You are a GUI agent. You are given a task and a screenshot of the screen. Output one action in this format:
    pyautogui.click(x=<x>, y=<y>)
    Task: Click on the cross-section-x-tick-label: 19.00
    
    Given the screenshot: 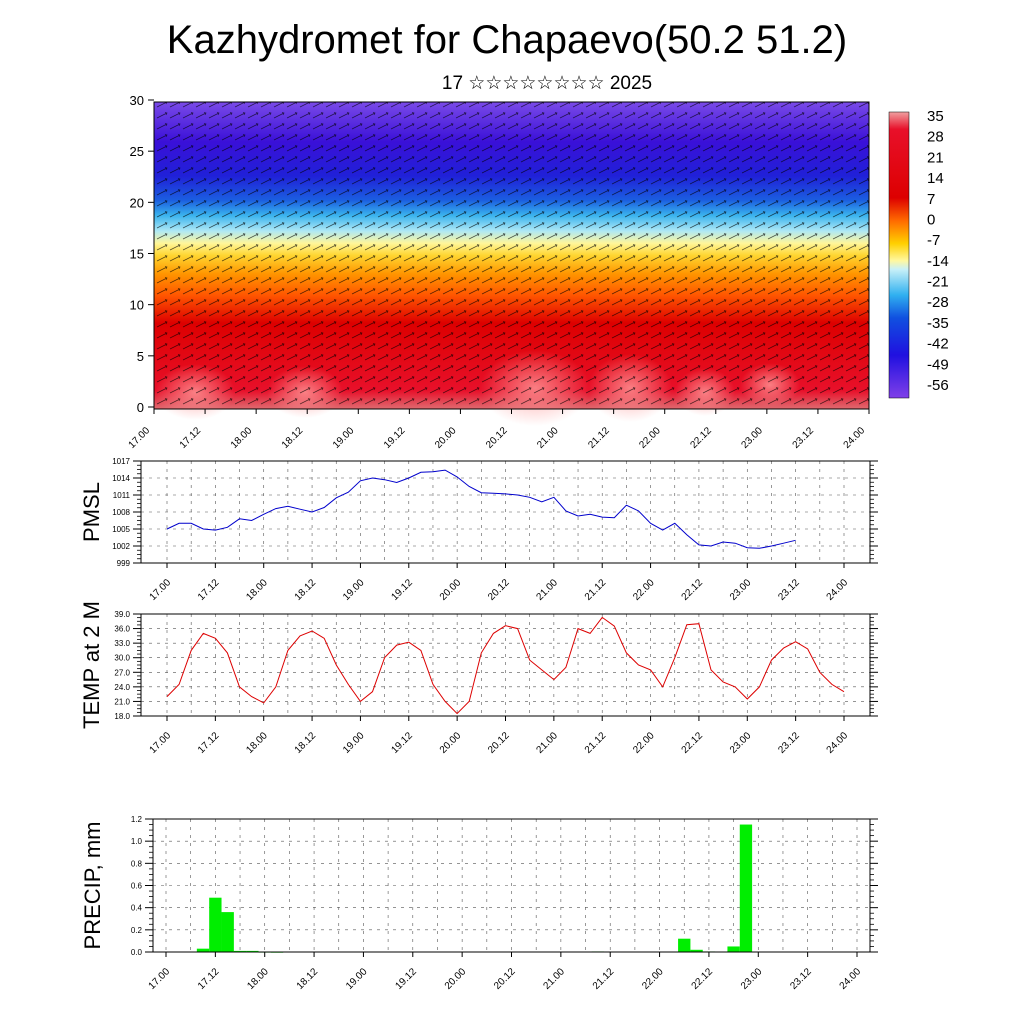 What is the action you would take?
    pyautogui.click(x=344, y=438)
    